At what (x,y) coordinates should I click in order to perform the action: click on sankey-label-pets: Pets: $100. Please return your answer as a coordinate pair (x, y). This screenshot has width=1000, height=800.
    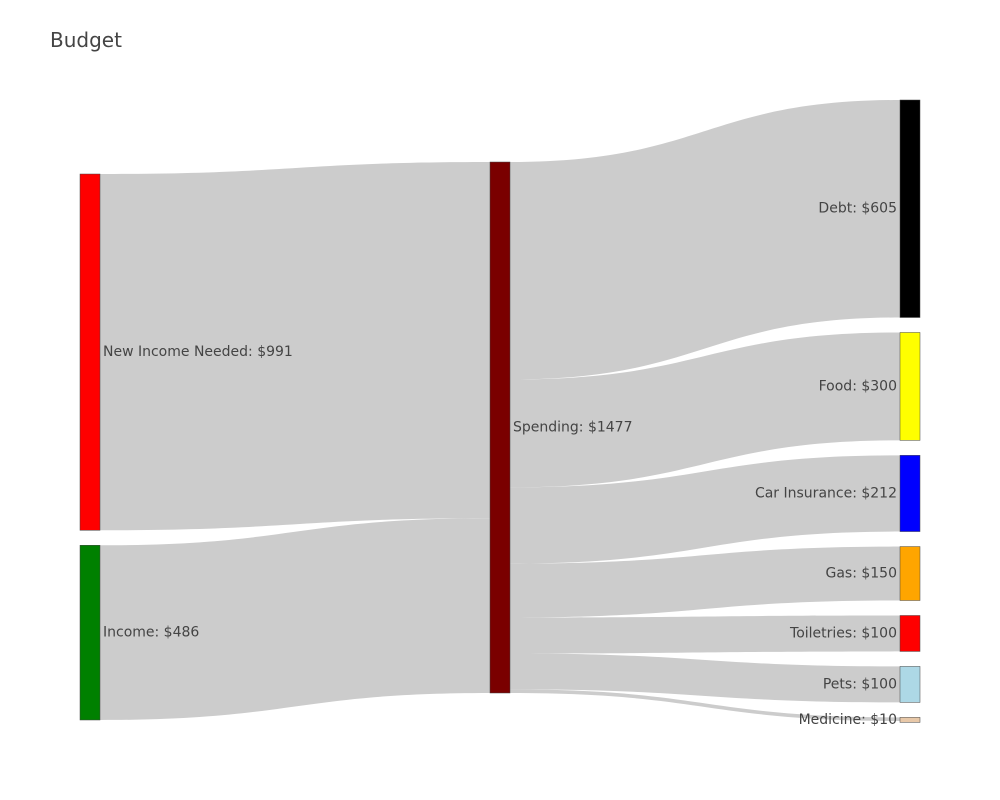
    Looking at the image, I should click on (860, 684).